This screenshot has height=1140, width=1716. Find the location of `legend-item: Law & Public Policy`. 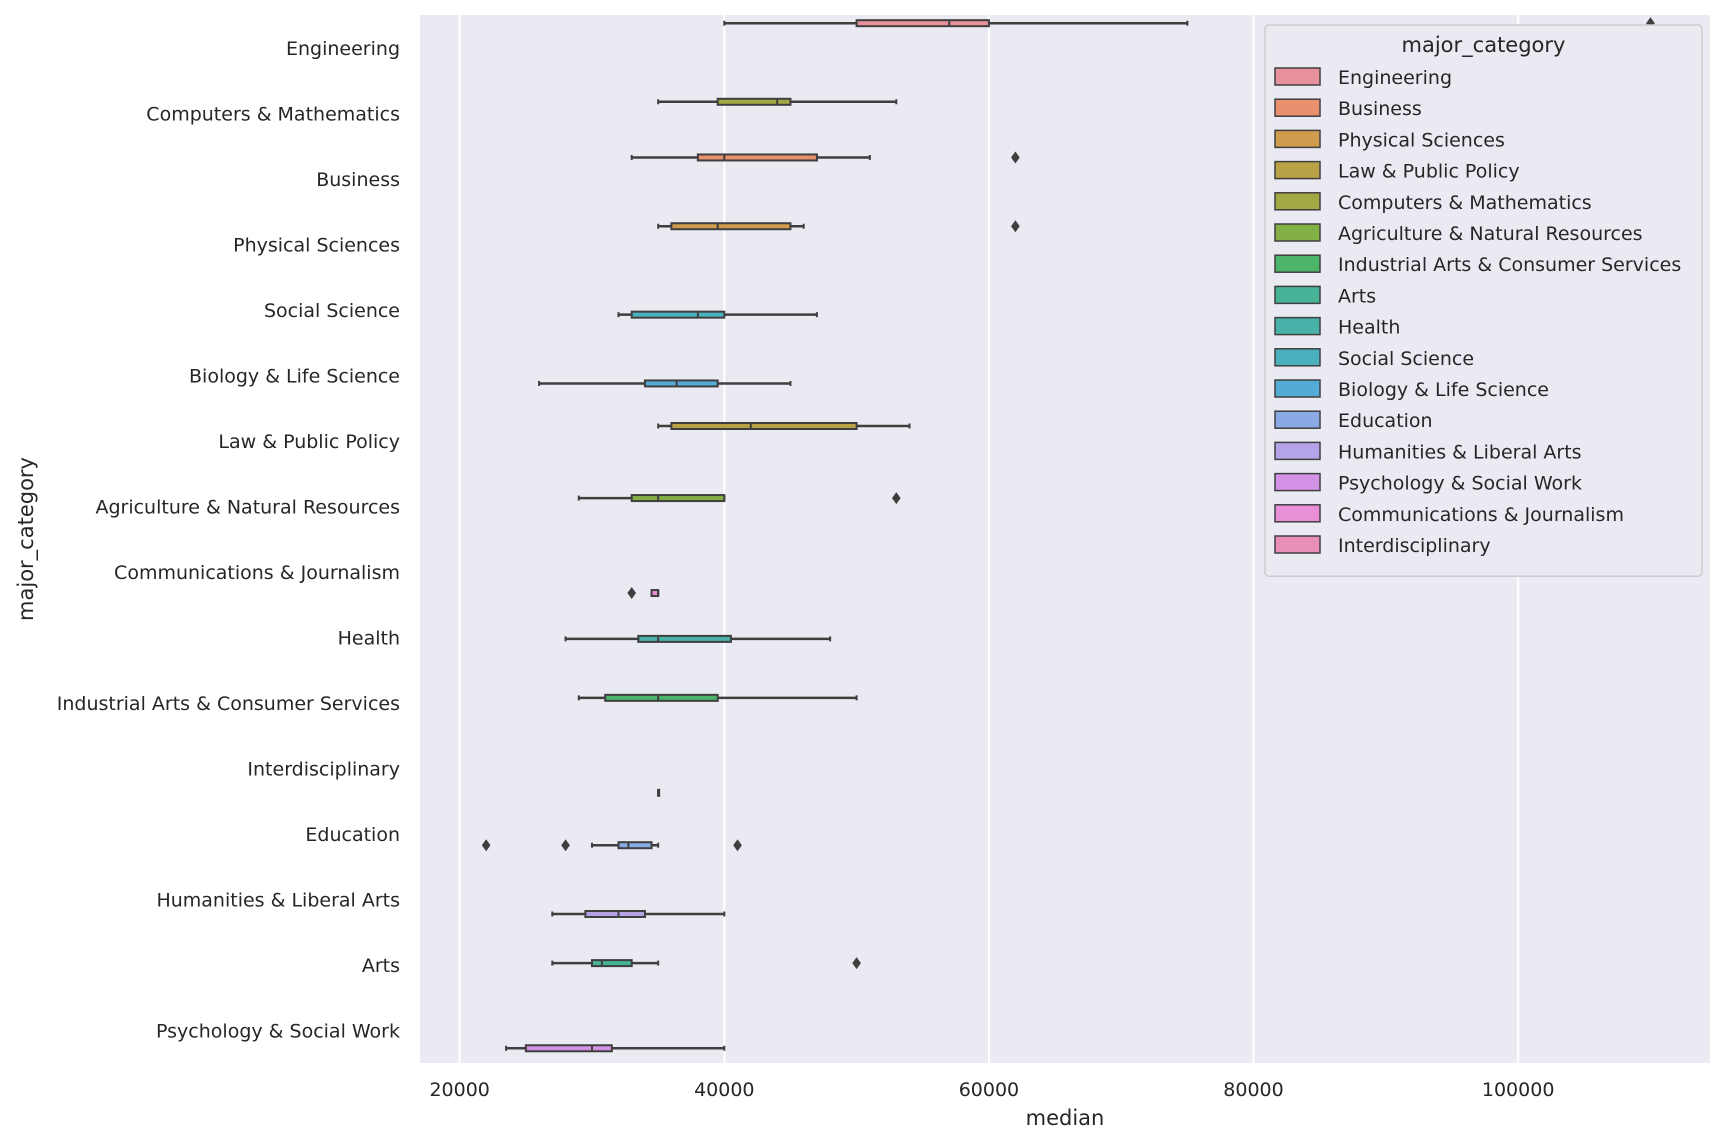

legend-item: Law & Public Policy is located at coordinates (1397, 171).